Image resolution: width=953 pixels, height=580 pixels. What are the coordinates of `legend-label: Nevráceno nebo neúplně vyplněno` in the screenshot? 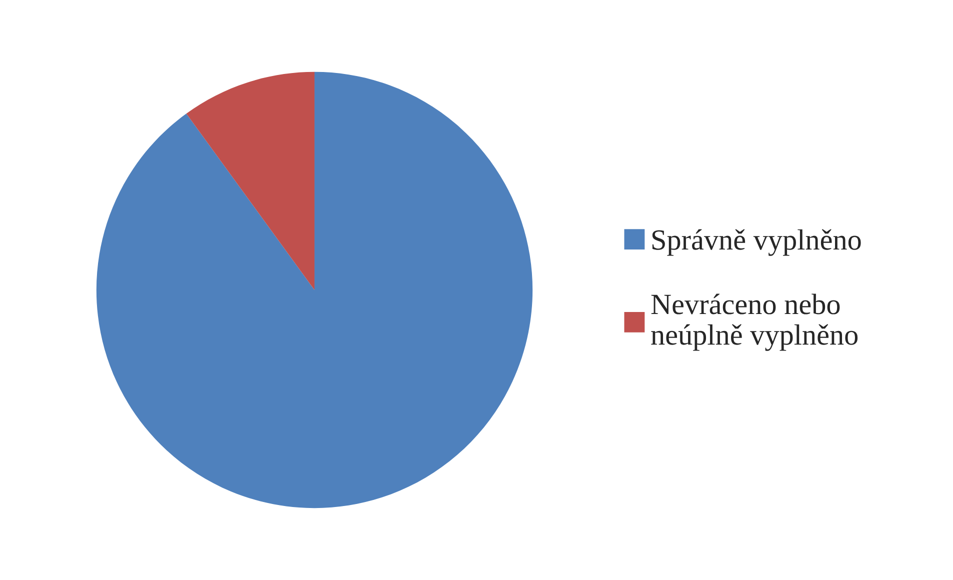 It's located at (754, 322).